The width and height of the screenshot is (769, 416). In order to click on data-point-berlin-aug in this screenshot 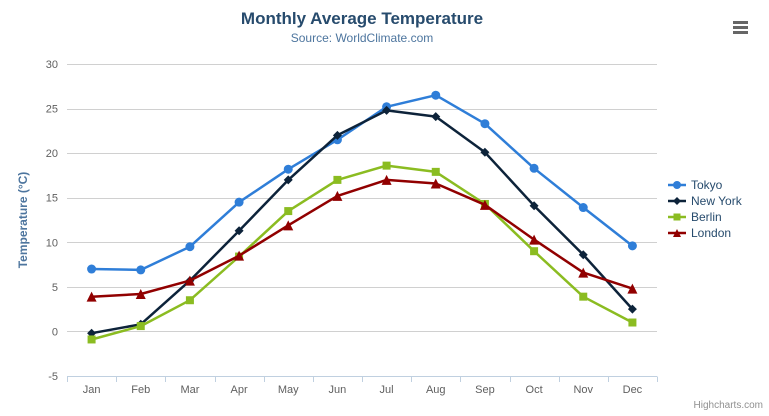, I will do `click(435, 171)`.